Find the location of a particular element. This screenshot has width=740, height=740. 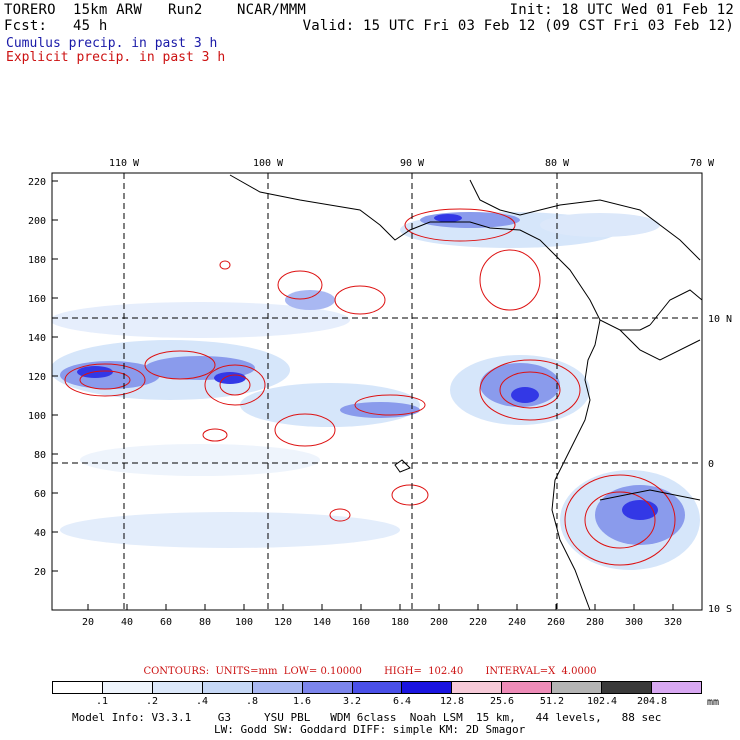

colorbar-label: .1 is located at coordinates (102, 701).